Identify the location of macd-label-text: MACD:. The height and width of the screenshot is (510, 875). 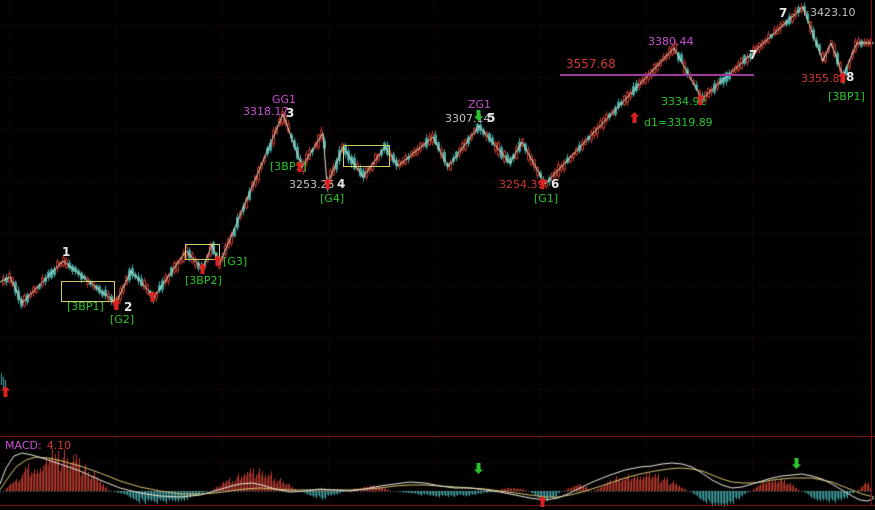
(23, 445).